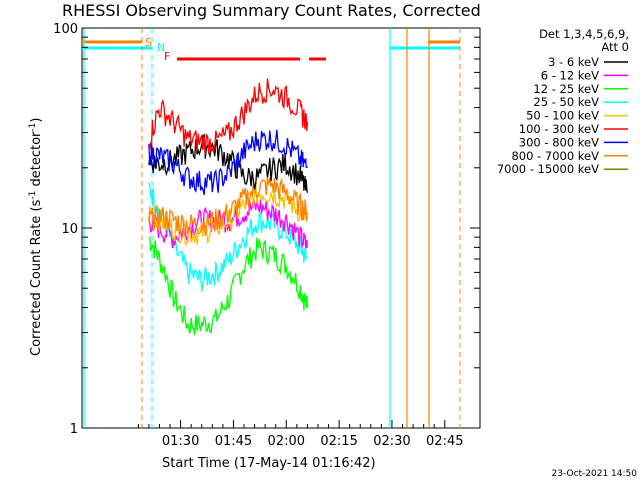 The width and height of the screenshot is (640, 480). What do you see at coordinates (161, 47) in the screenshot?
I see `flag-label-n: N` at bounding box center [161, 47].